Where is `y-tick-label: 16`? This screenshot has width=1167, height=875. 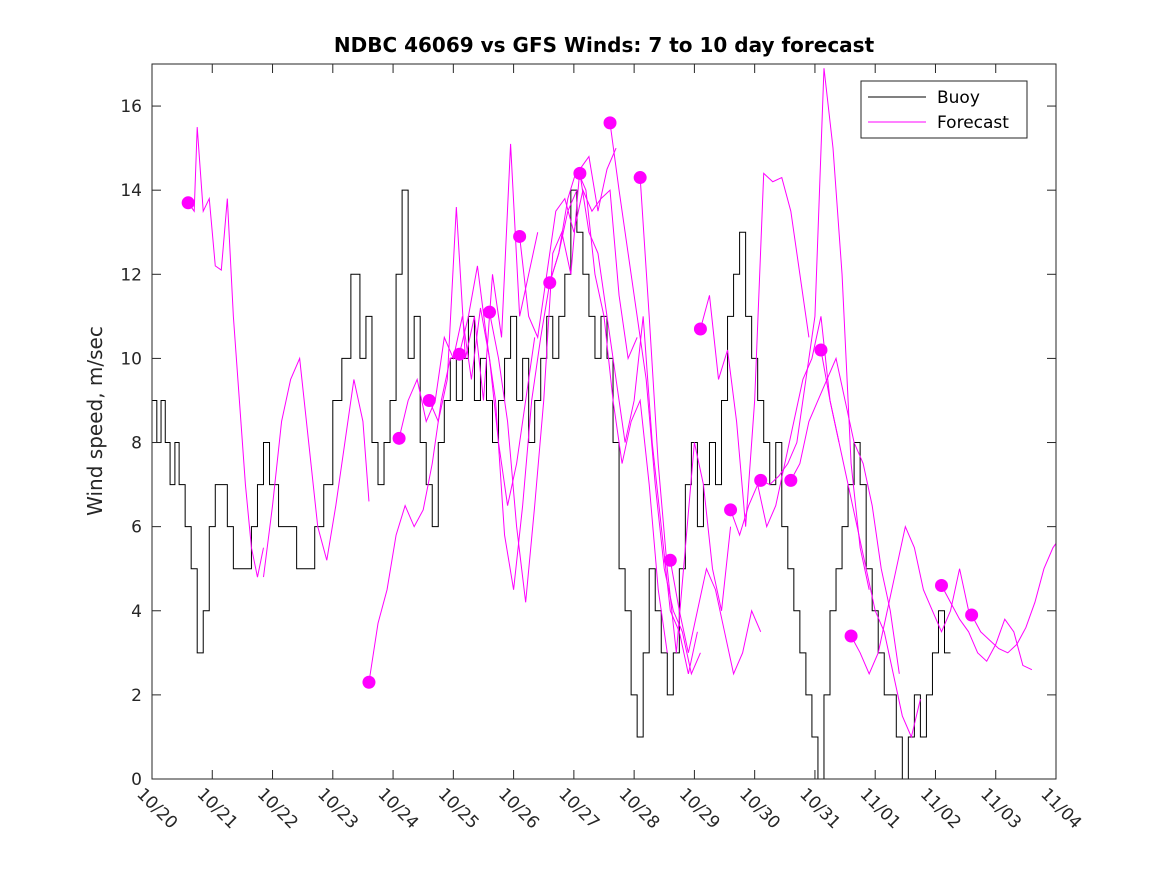
y-tick-label: 16 is located at coordinates (131, 107).